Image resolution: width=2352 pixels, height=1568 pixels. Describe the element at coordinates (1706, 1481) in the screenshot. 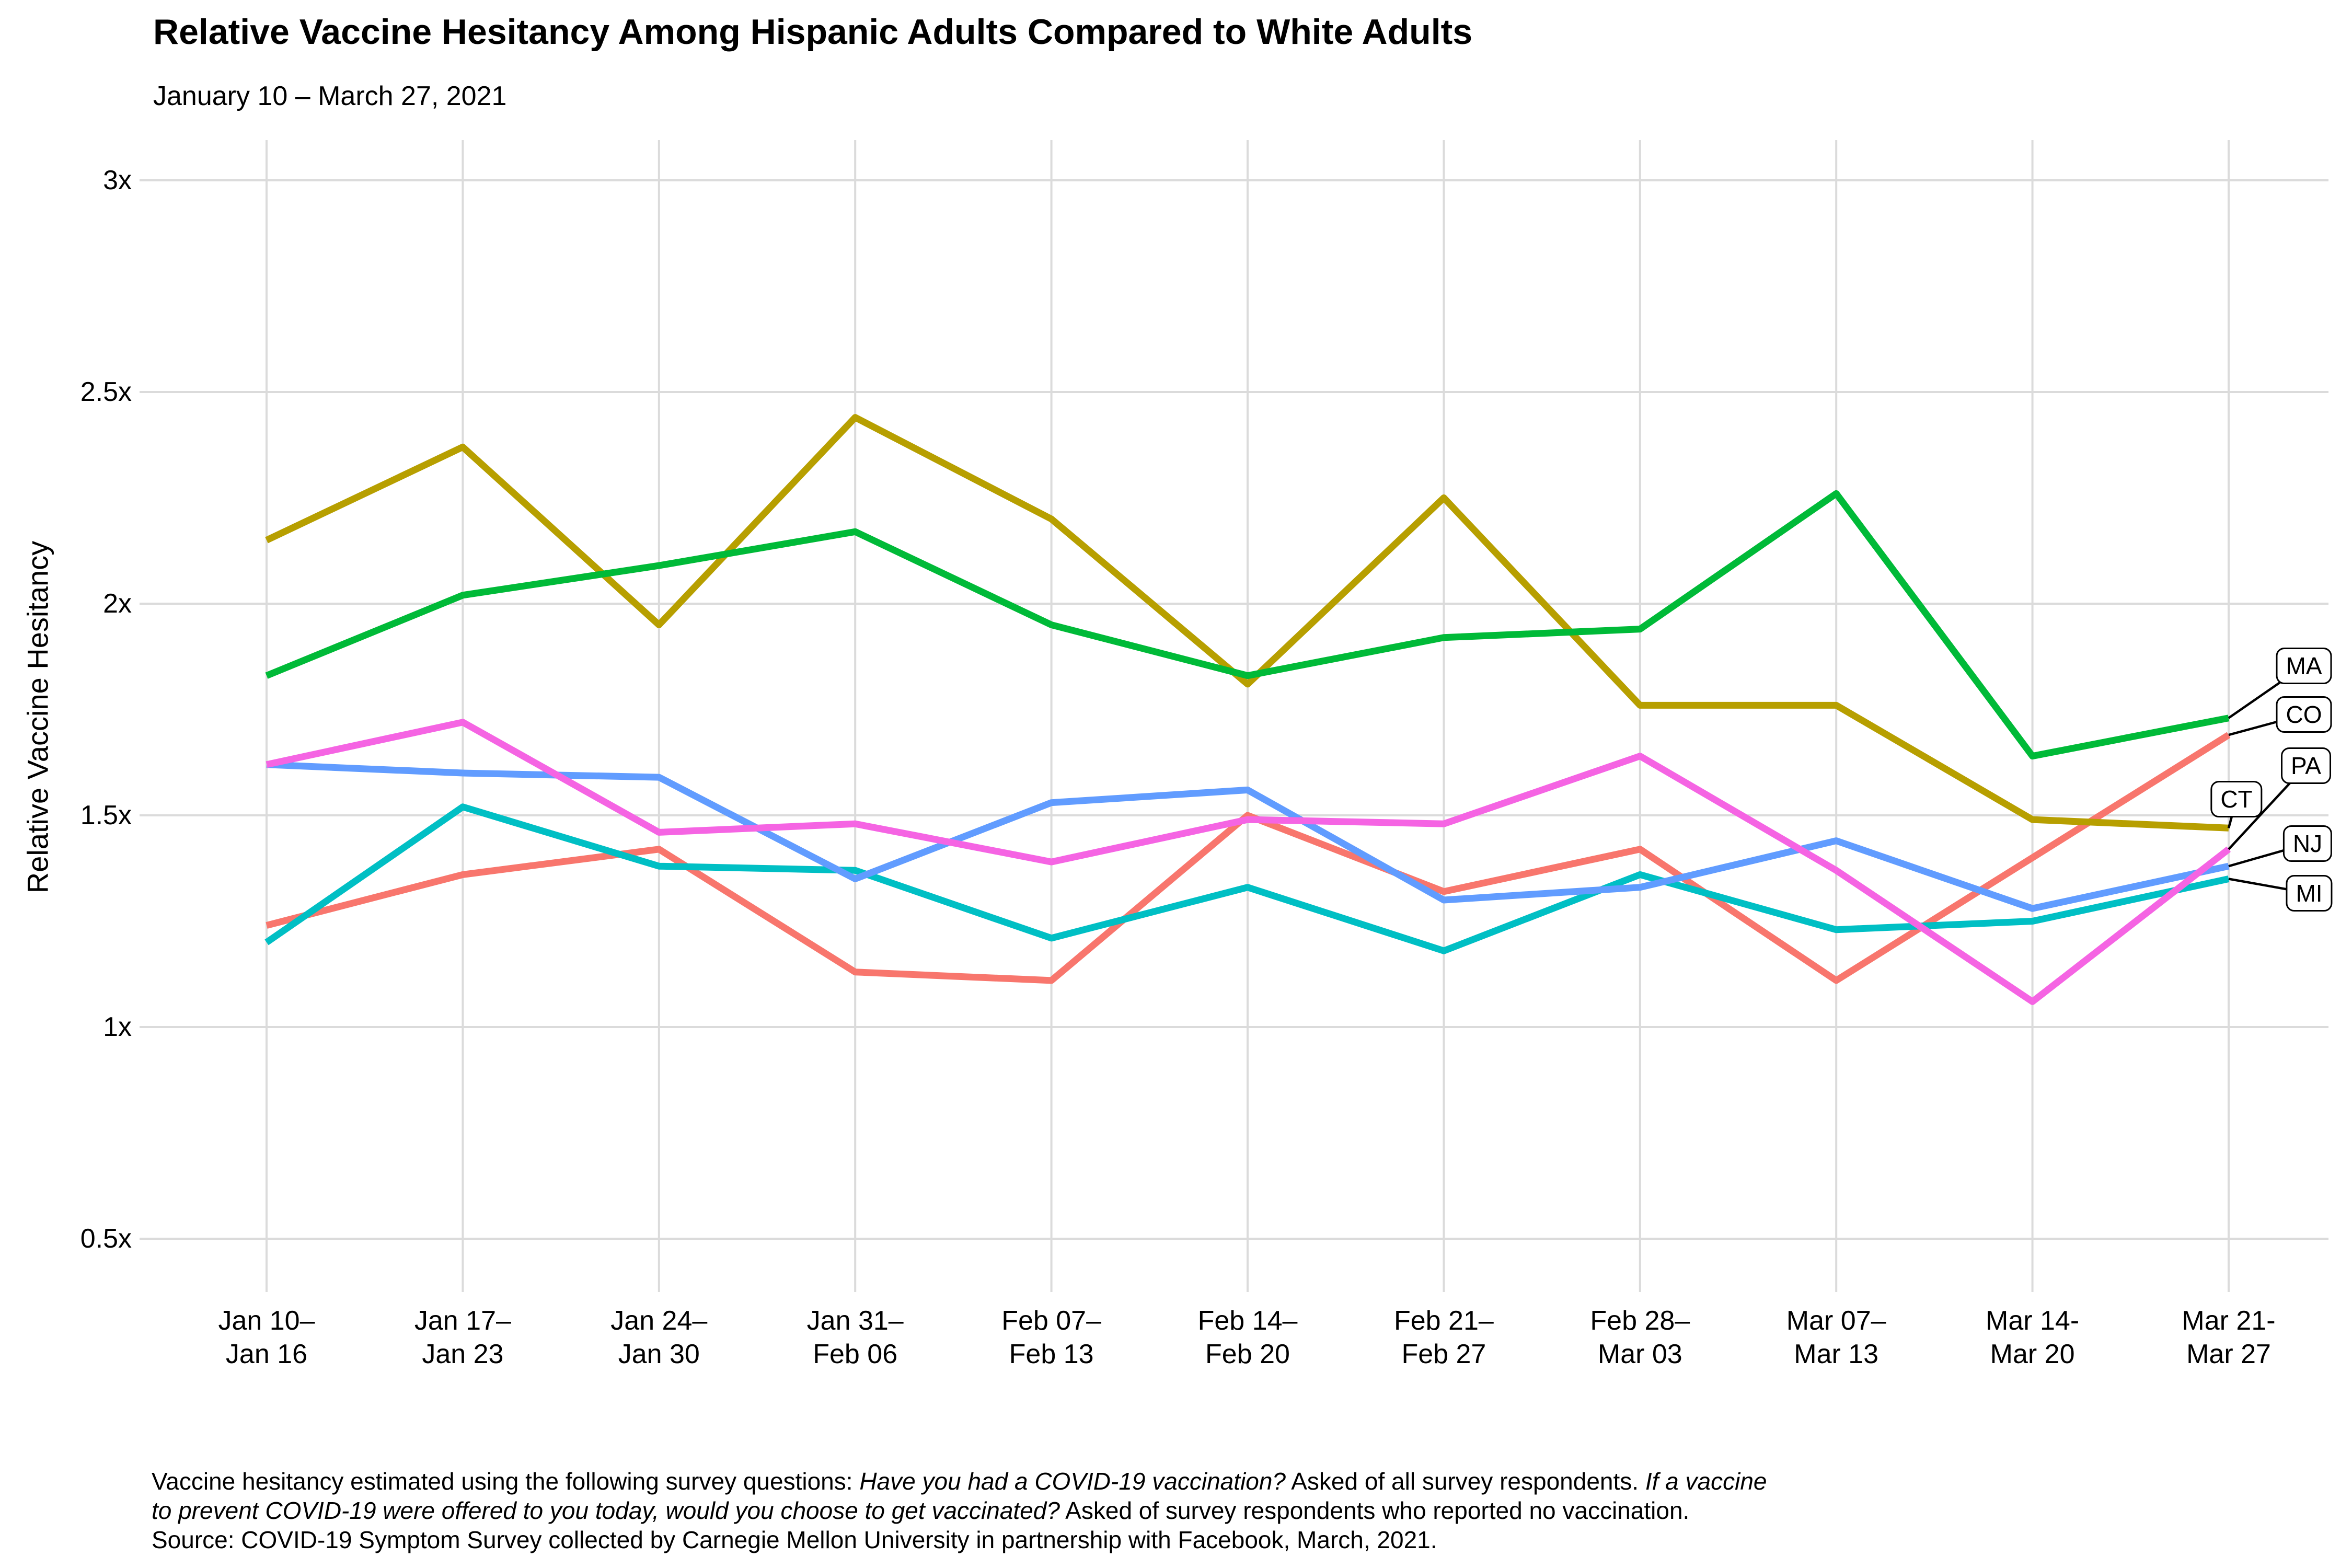

I see `footnote-italic-segment: If a vaccine` at that location.